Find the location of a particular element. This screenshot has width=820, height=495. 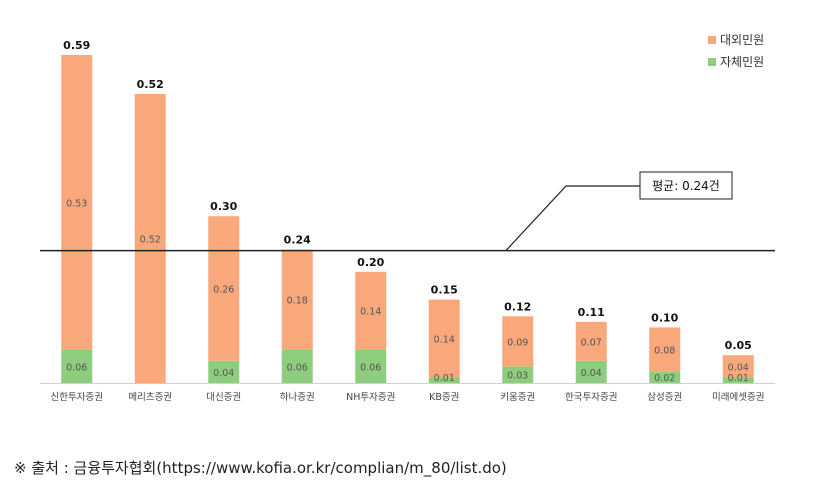

bar-total-label: 0.30 is located at coordinates (223, 206).